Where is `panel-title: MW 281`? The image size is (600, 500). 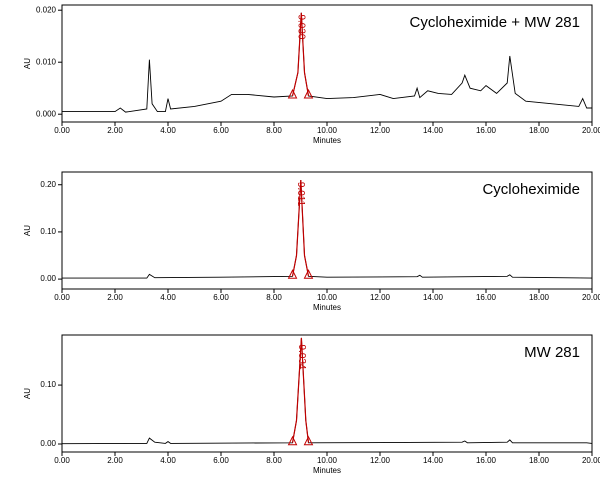 panel-title: MW 281 is located at coordinates (552, 352).